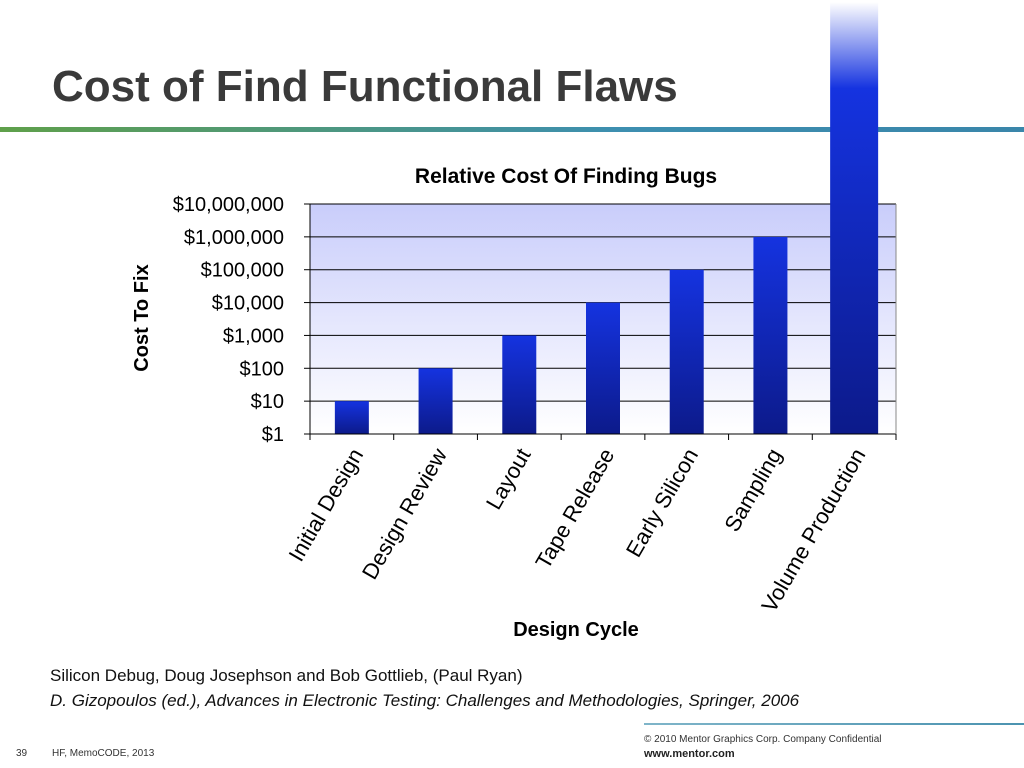 This screenshot has height=768, width=1024. Describe the element at coordinates (253, 336) in the screenshot. I see `y-tick-label: $1,000` at that location.